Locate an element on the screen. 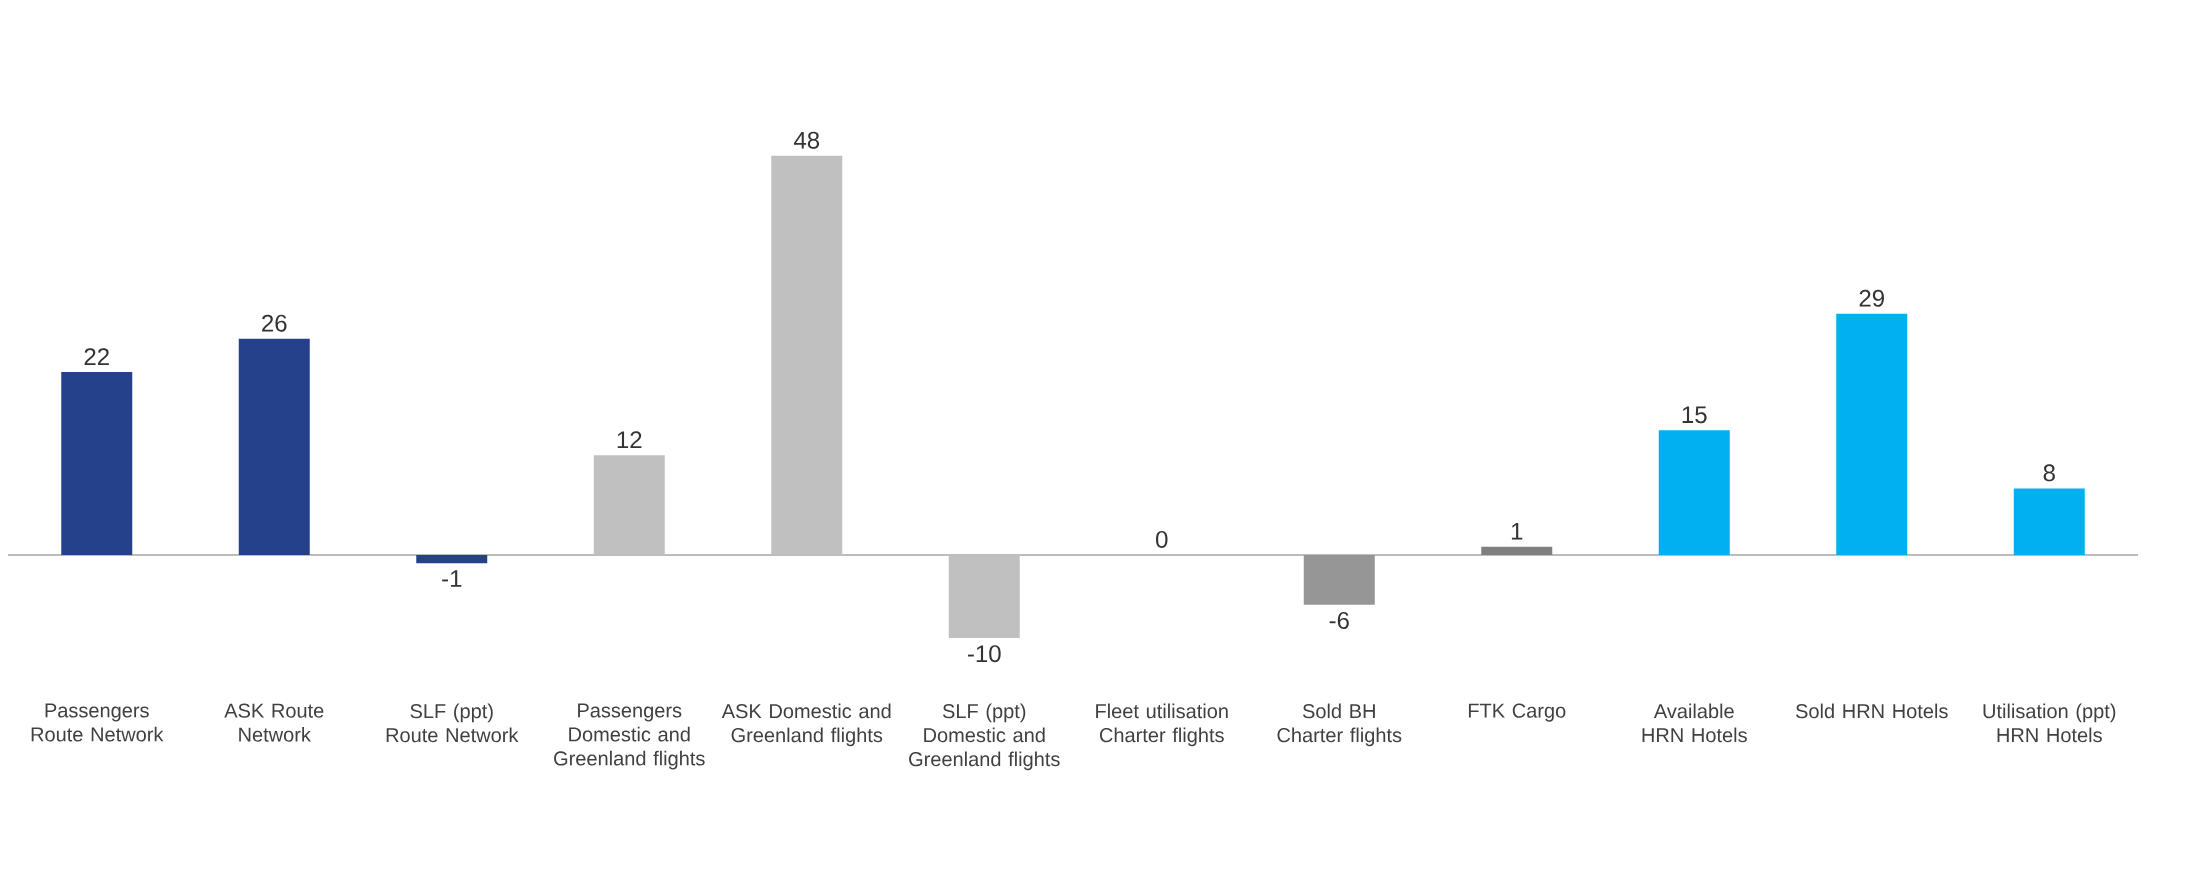 This screenshot has height=890, width=2202. x-tick-label: SLF (ppt) Domestic and Greenland flights is located at coordinates (984, 737).